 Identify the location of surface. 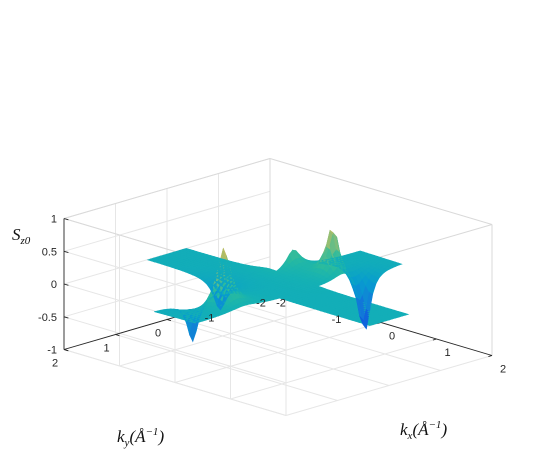
(278, 286).